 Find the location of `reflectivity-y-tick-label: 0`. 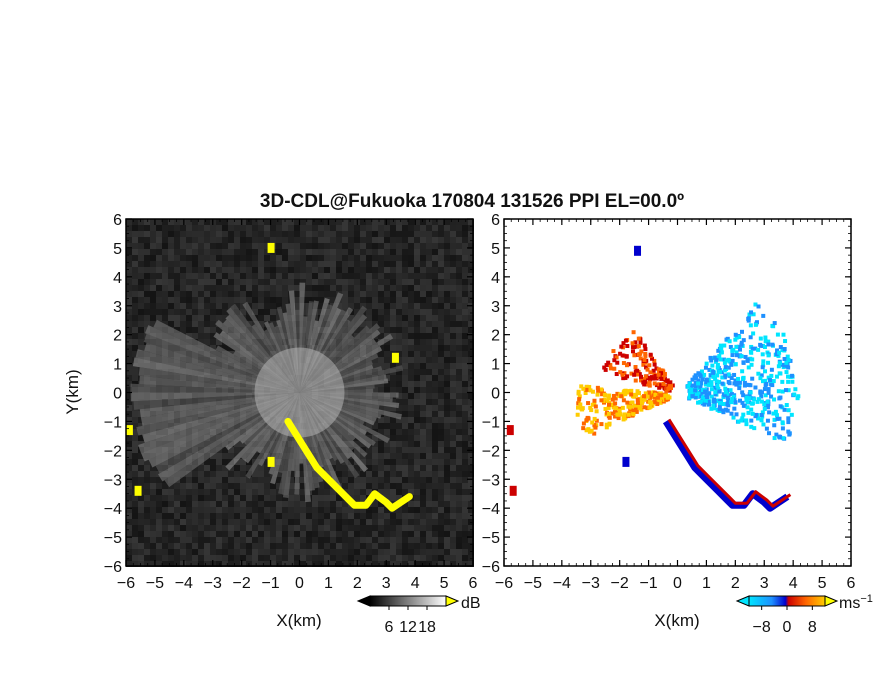

reflectivity-y-tick-label: 0 is located at coordinates (117, 394).